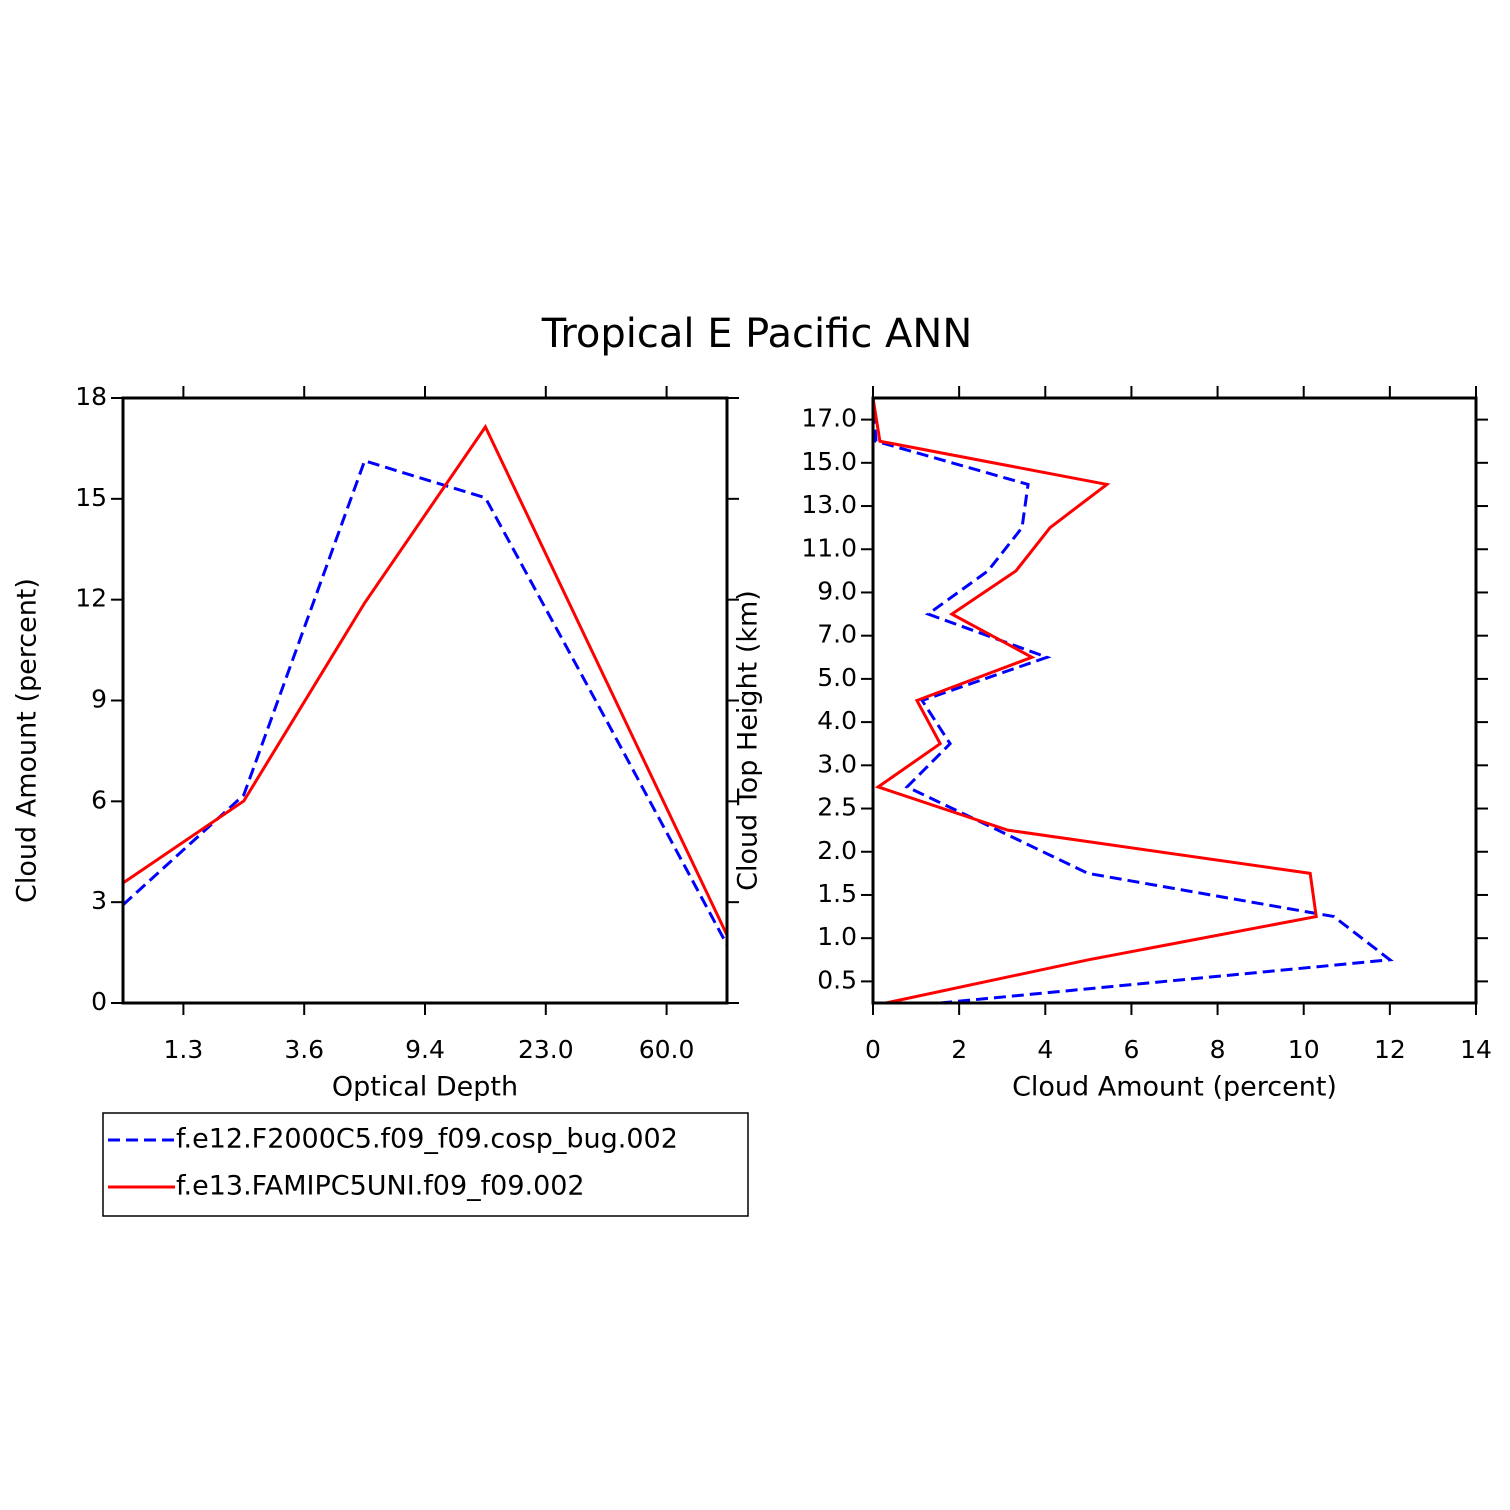 This screenshot has width=1510, height=1510. Describe the element at coordinates (837, 590) in the screenshot. I see `y-tick-label: 9.0` at that location.